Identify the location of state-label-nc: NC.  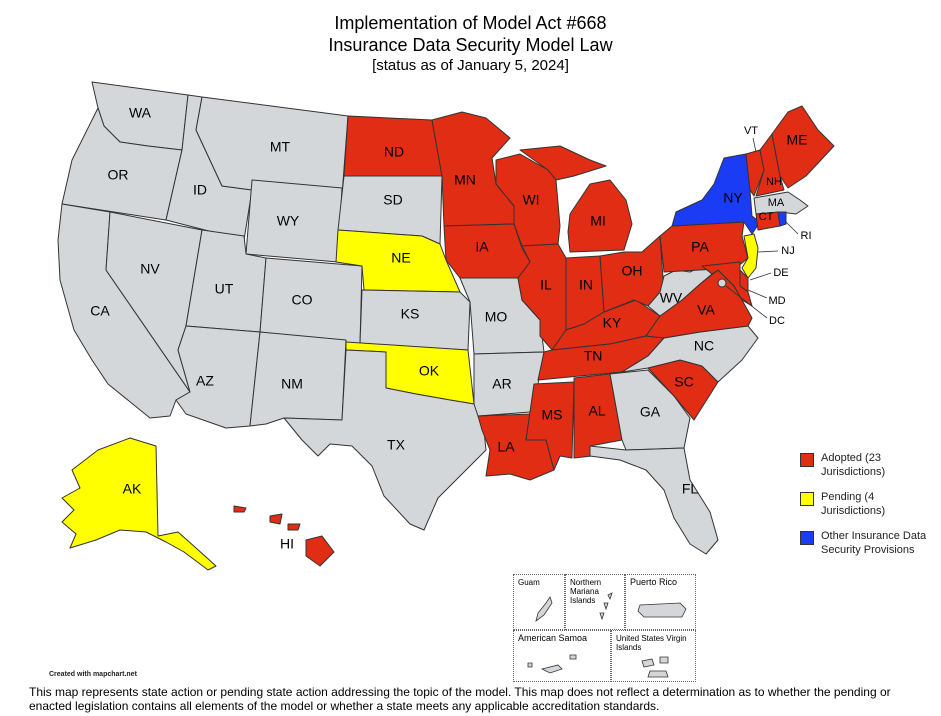
(704, 346).